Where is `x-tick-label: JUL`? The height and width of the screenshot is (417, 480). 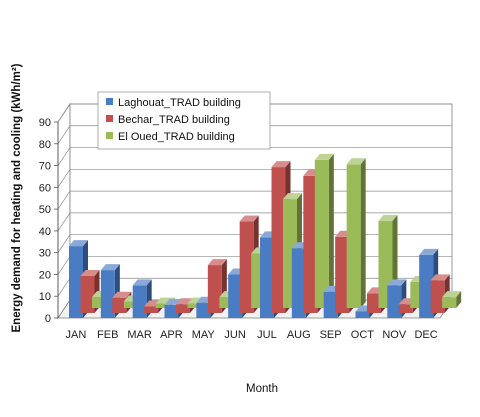 x-tick-label: JUL is located at coordinates (267, 335).